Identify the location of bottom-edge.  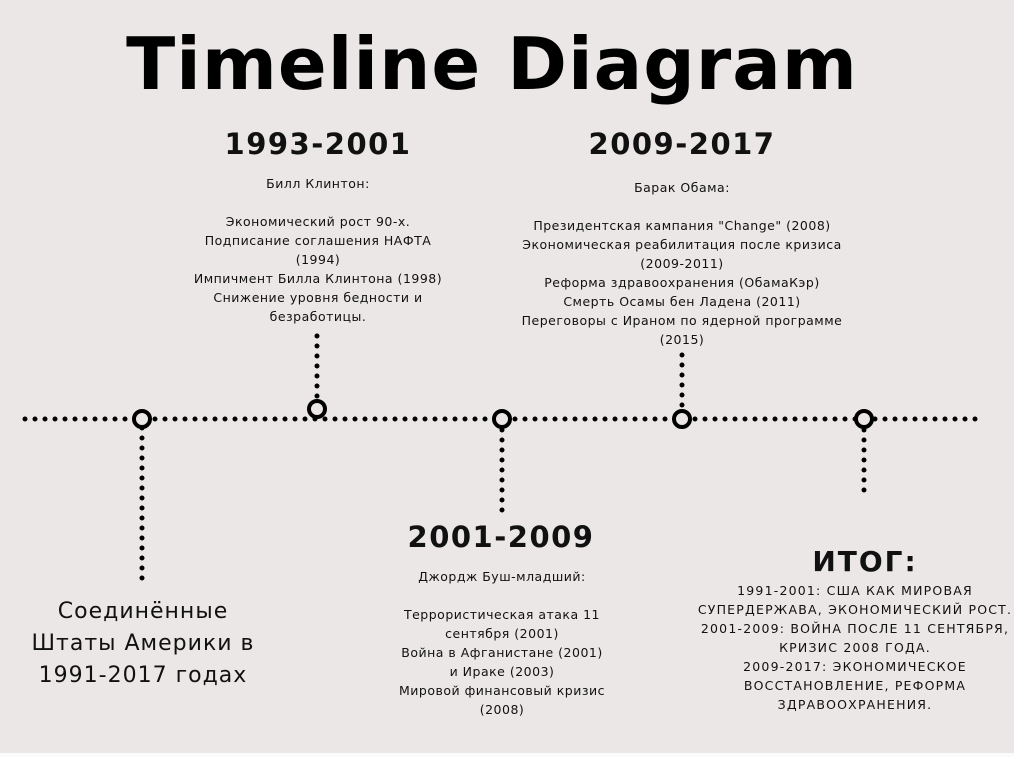
(507, 755).